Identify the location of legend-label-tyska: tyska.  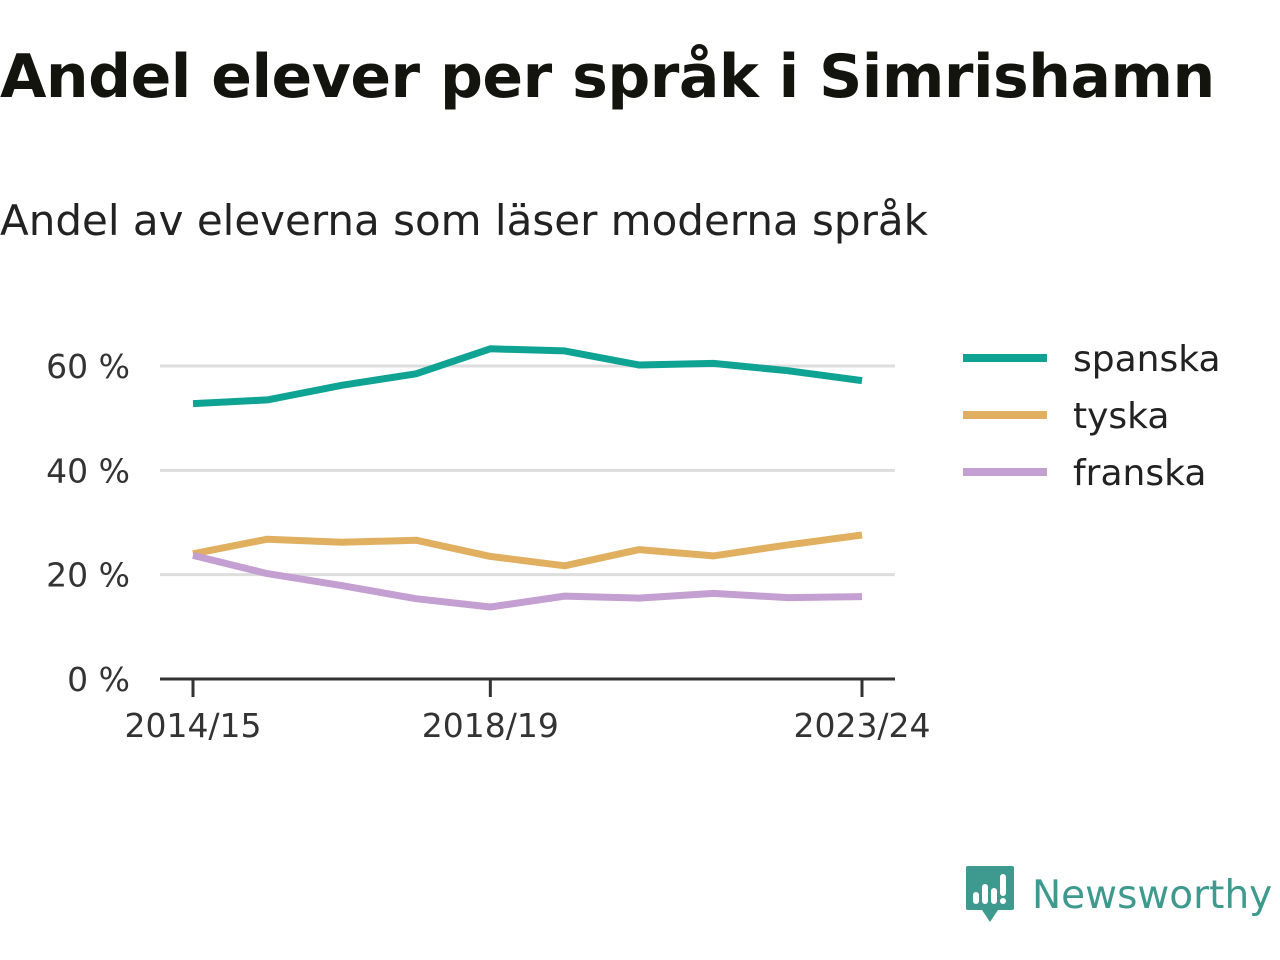
(1121, 416).